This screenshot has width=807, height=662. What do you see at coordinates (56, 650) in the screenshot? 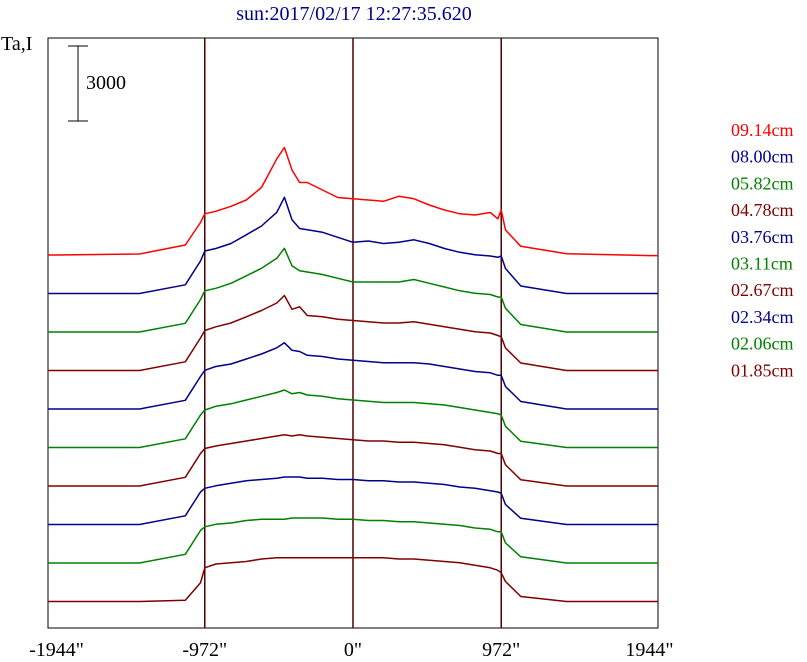
I see `x-tick-label: -1944"` at bounding box center [56, 650].